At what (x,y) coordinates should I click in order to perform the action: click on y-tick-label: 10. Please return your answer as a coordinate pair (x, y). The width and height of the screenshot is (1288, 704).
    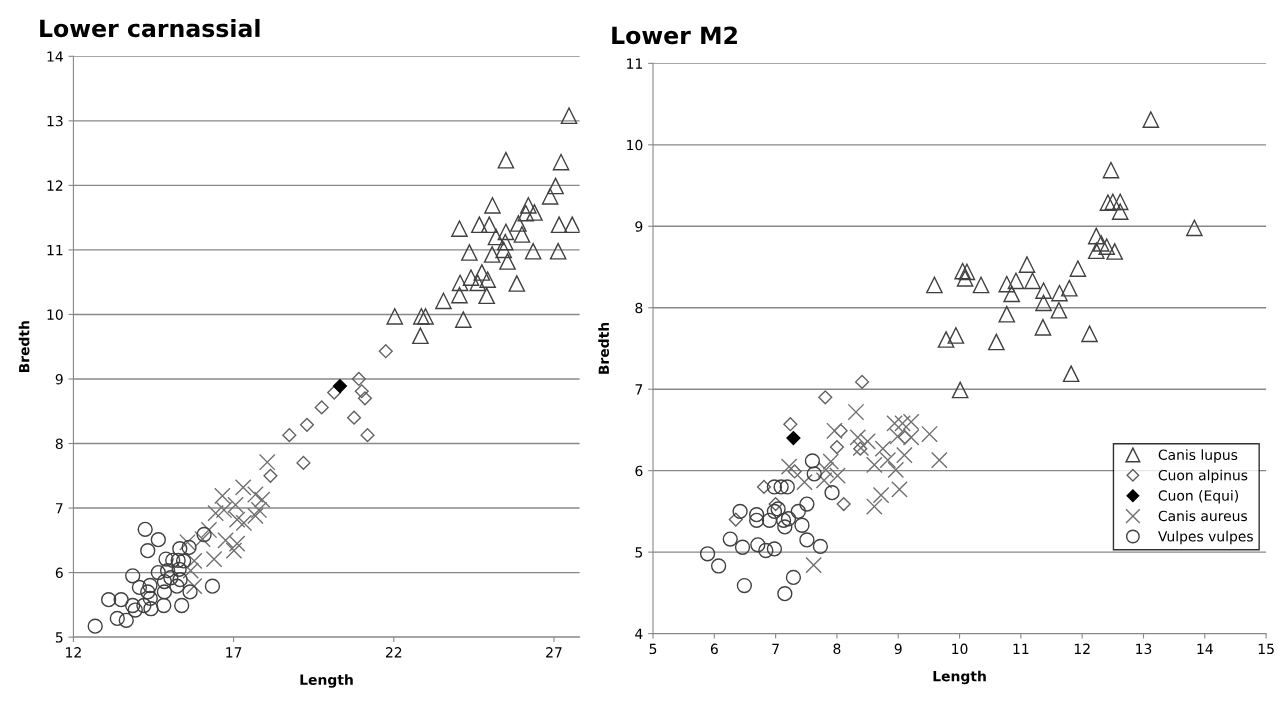
    Looking at the image, I should click on (55, 314).